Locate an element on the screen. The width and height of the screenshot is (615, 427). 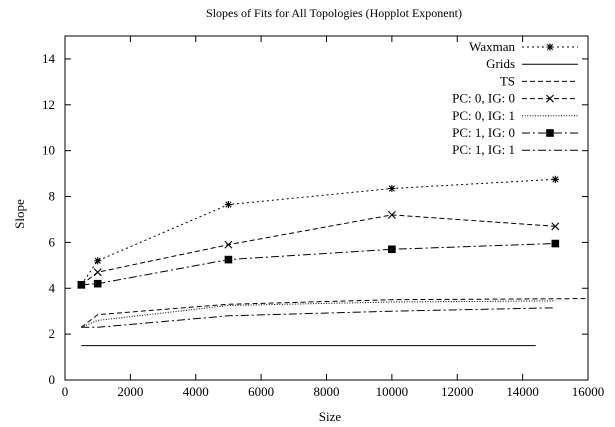
x-tick-label: 16000 is located at coordinates (588, 391).